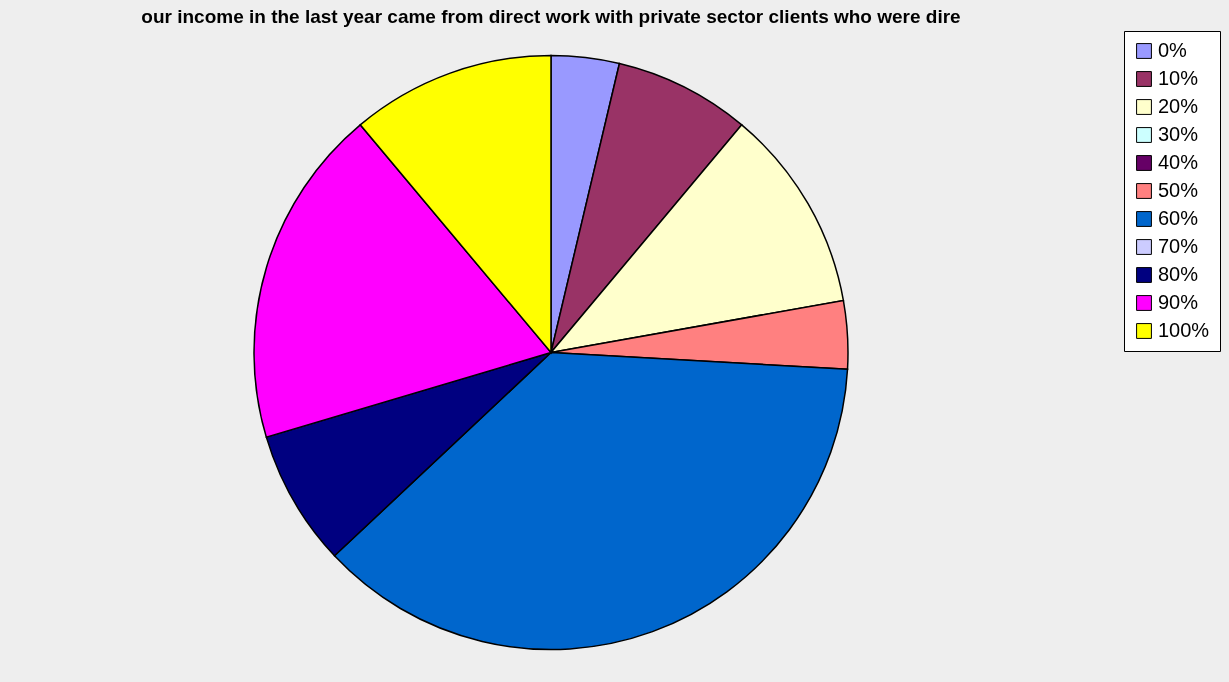  What do you see at coordinates (1178, 218) in the screenshot?
I see `legend-label: 60%` at bounding box center [1178, 218].